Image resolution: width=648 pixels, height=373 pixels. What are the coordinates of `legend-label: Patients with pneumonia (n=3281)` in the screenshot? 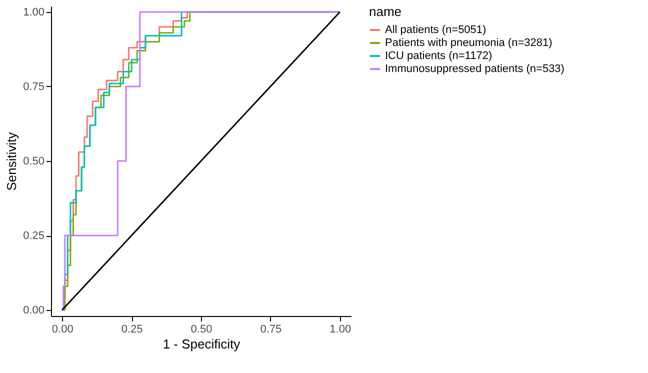 It's located at (468, 43).